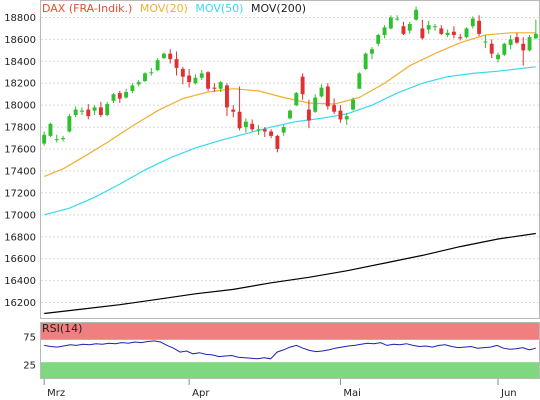 The image size is (540, 400). What do you see at coordinates (201, 393) in the screenshot?
I see `x-tick-label: Apr` at bounding box center [201, 393].